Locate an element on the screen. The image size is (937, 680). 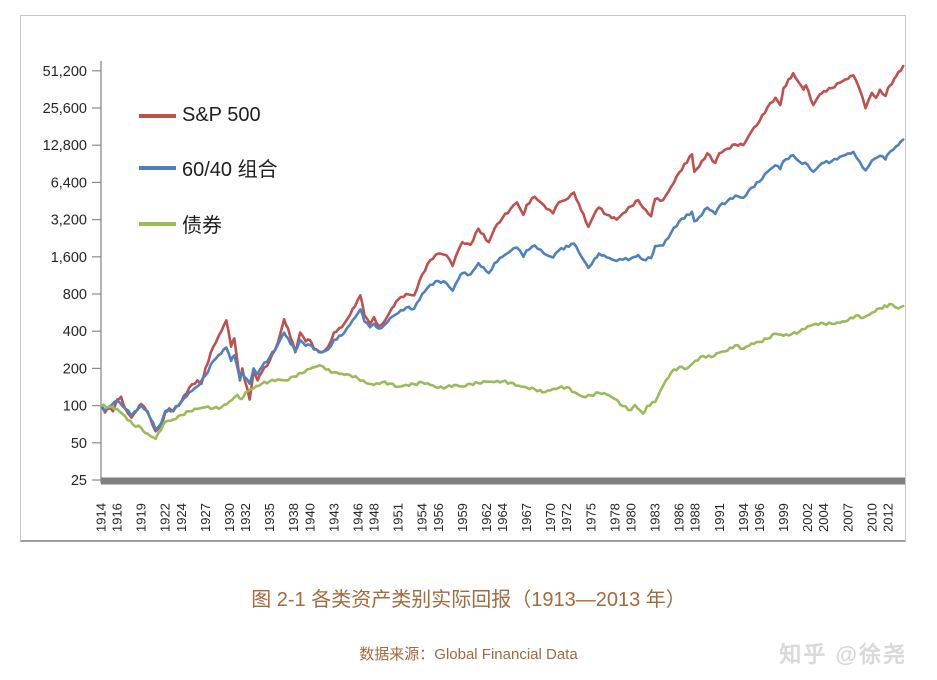
x-tick-label: 1919 is located at coordinates (141, 517).